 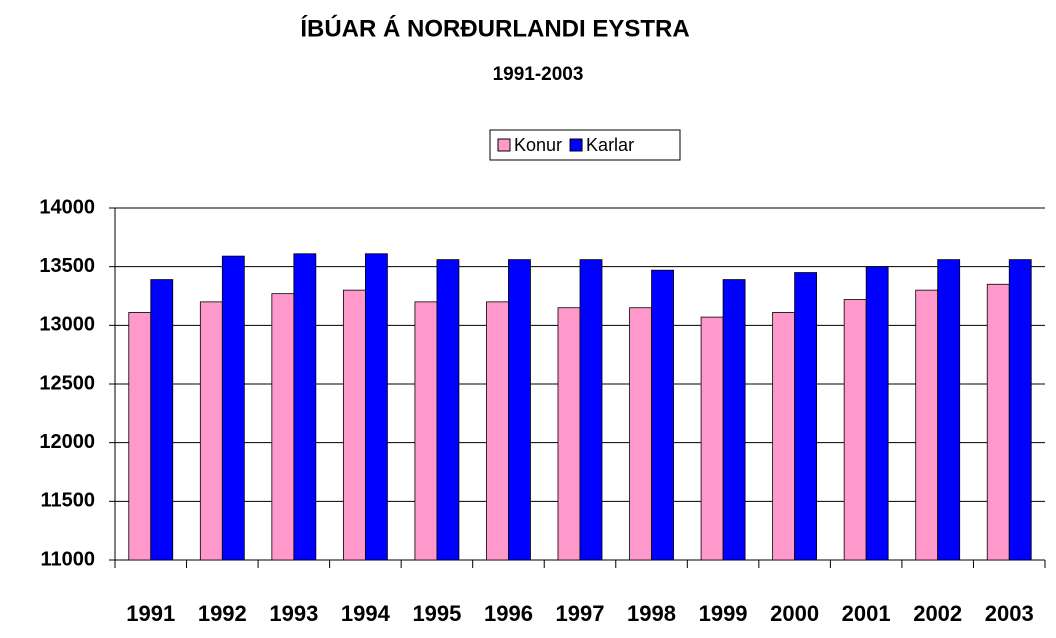 I want to click on legend-label: Karlar, so click(x=610, y=145).